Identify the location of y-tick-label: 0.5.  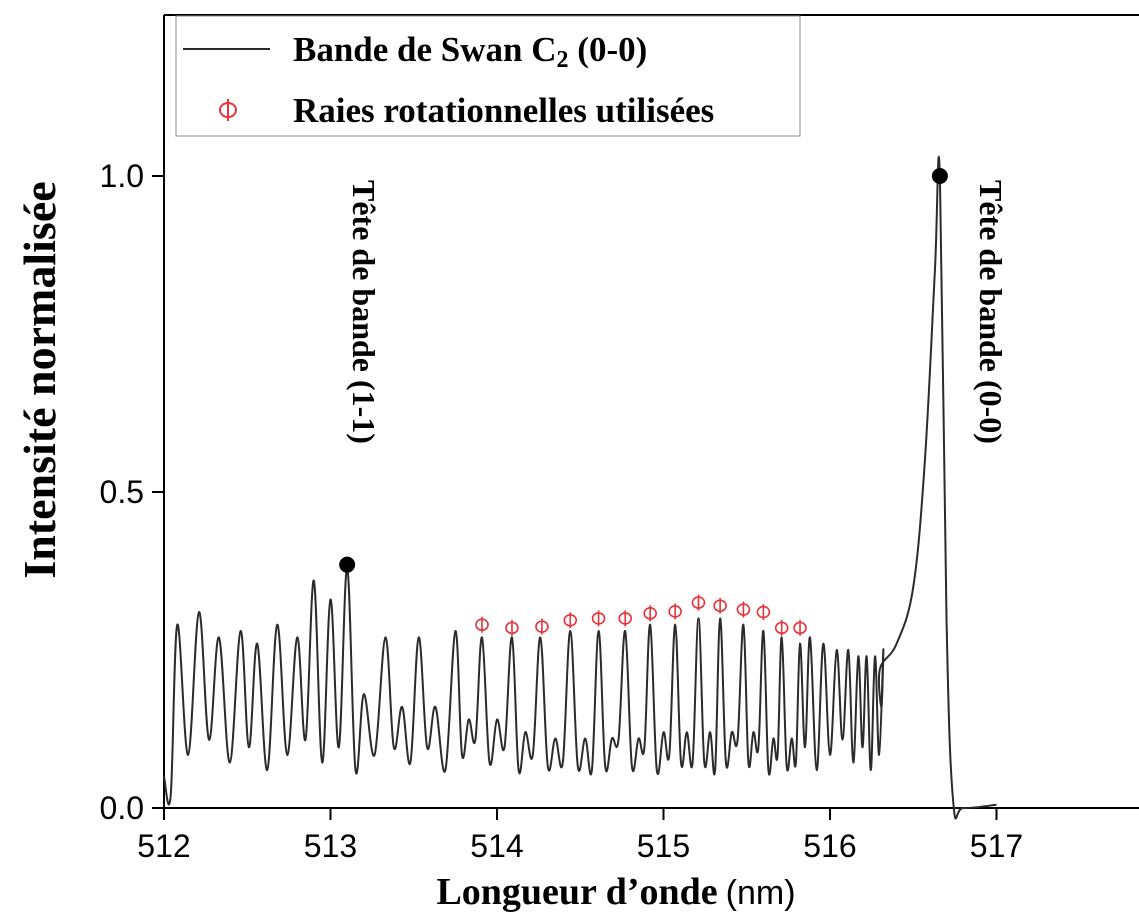
(122, 492).